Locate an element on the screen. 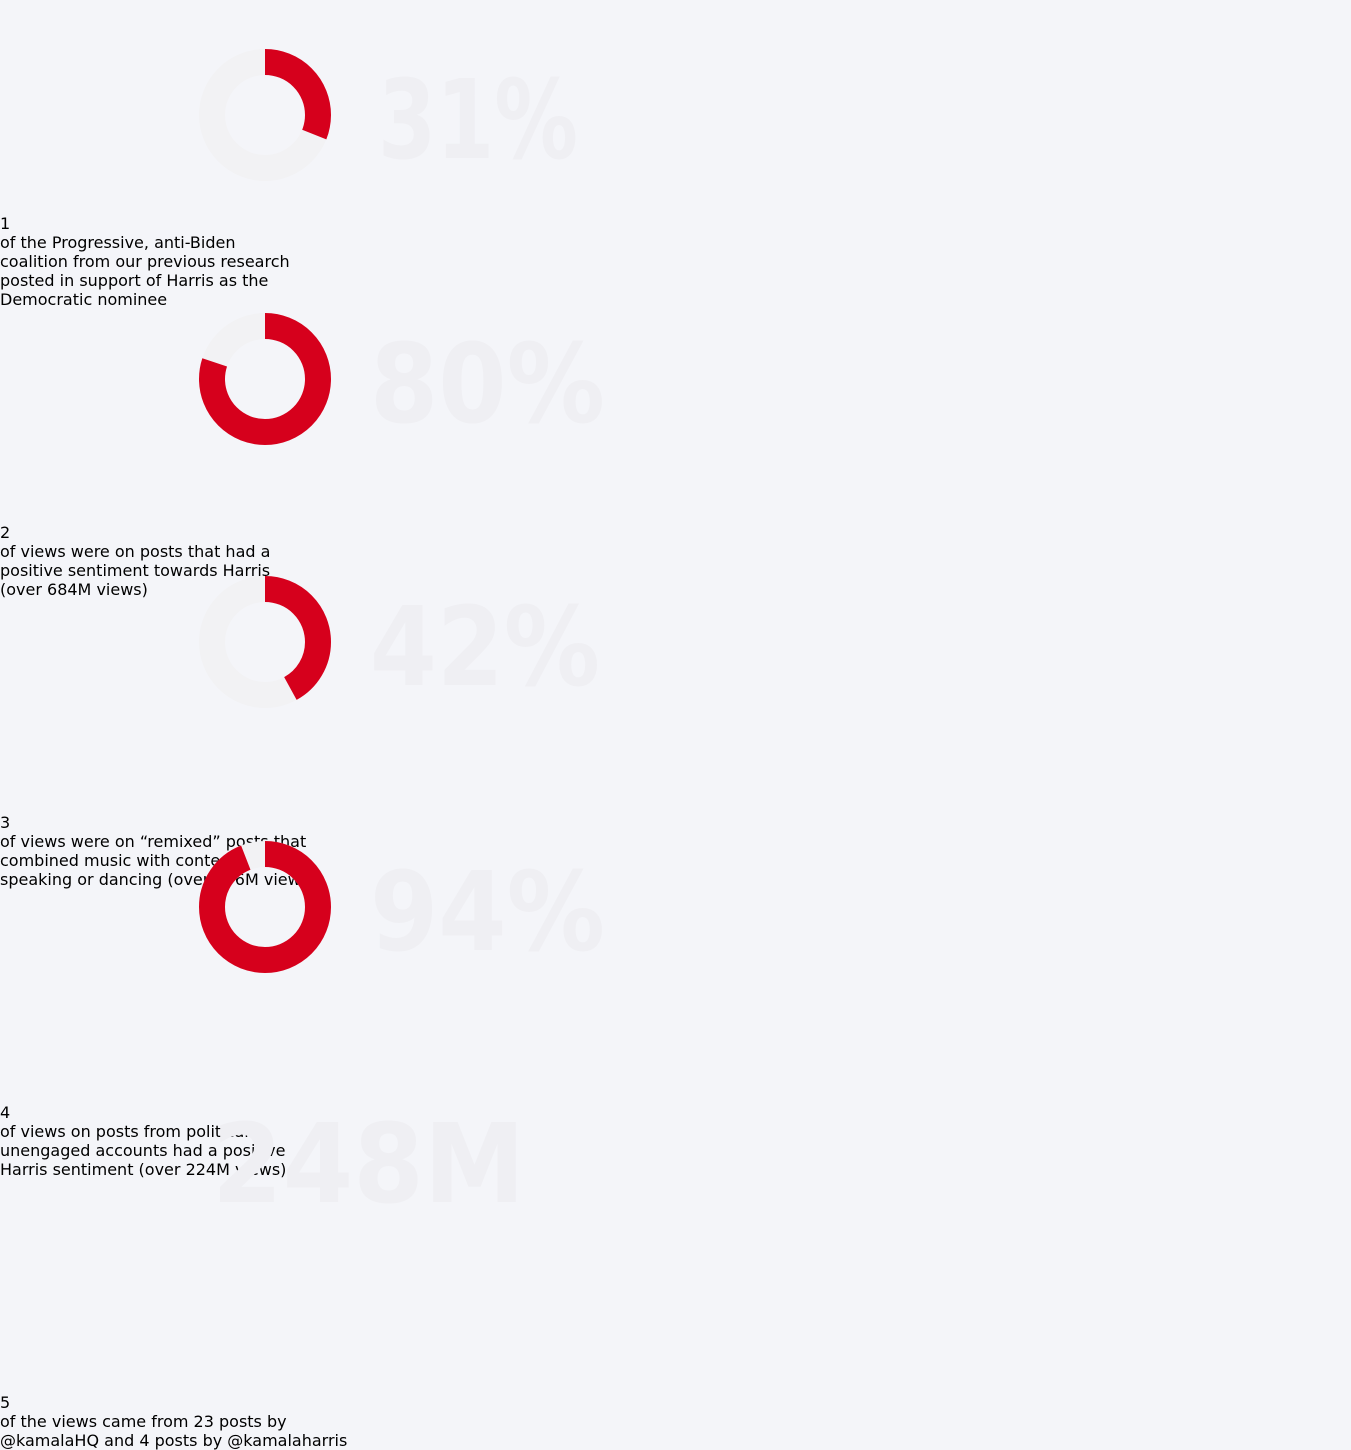 Image resolution: width=1351 pixels, height=1450 pixels. description-line: unengaged accounts had a positive is located at coordinates (675, 1150).